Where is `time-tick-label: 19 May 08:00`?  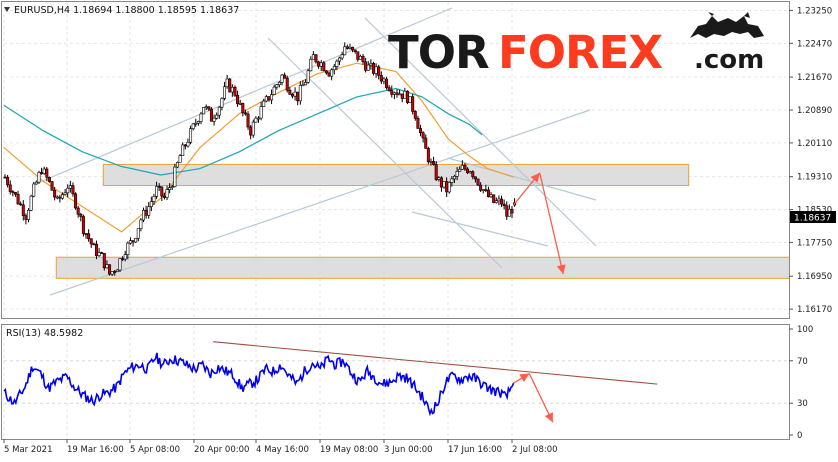
time-tick-label: 19 May 08:00 is located at coordinates (349, 450).